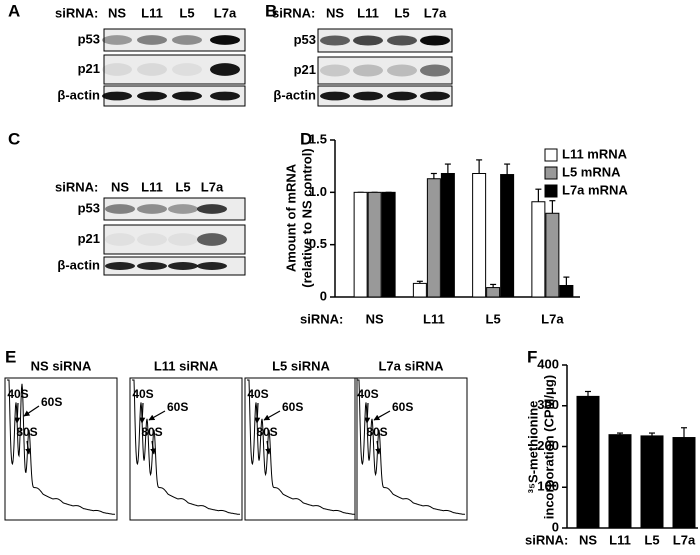 This screenshot has height=555, width=700. Describe the element at coordinates (595, 153) in the screenshot. I see `legend-label: L11 mRNA` at that location.